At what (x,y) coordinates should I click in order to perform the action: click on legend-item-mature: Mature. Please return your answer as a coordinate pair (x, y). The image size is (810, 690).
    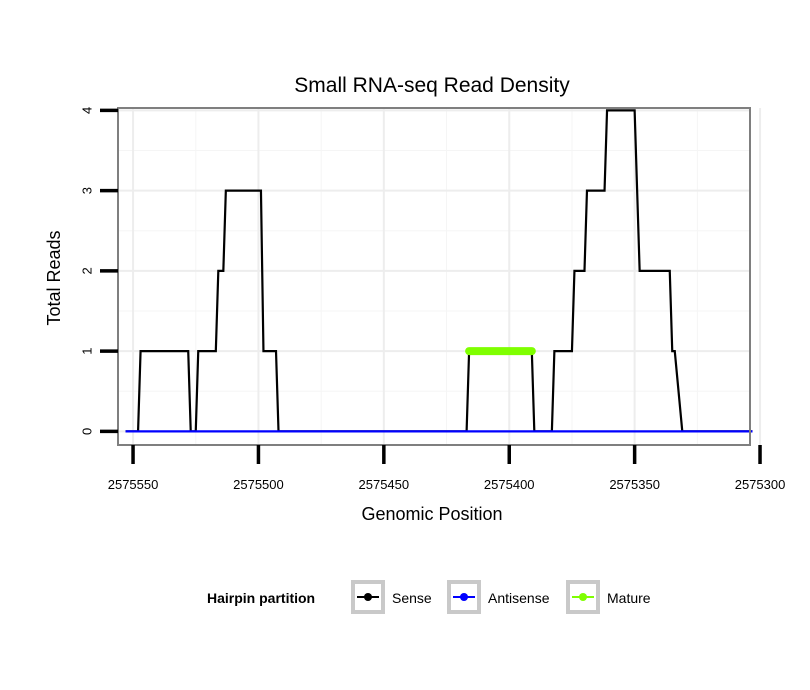
    Looking at the image, I should click on (608, 597).